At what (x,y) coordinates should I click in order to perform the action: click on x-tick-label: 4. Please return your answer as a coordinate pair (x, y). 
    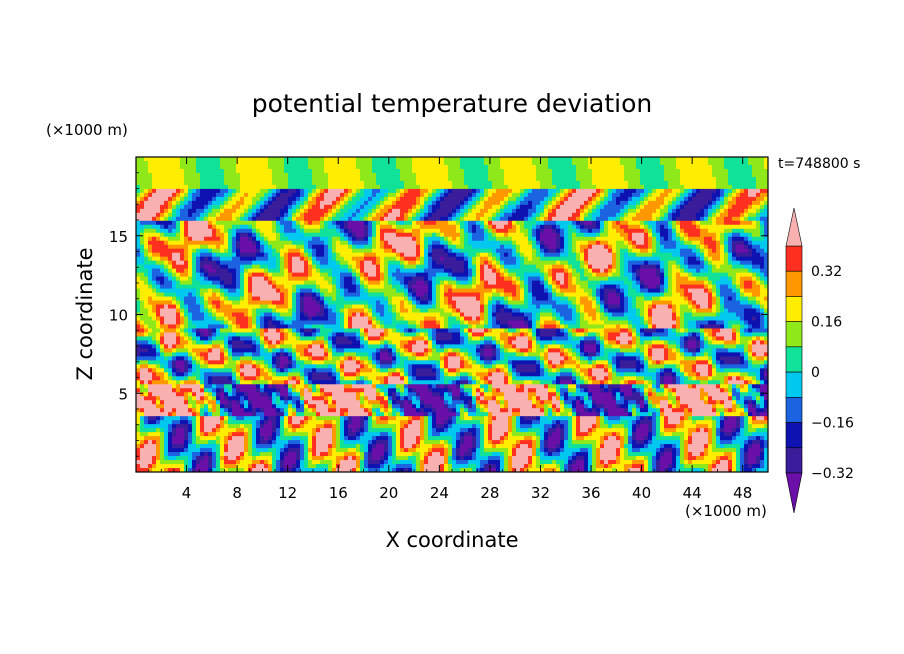
    Looking at the image, I should click on (187, 493).